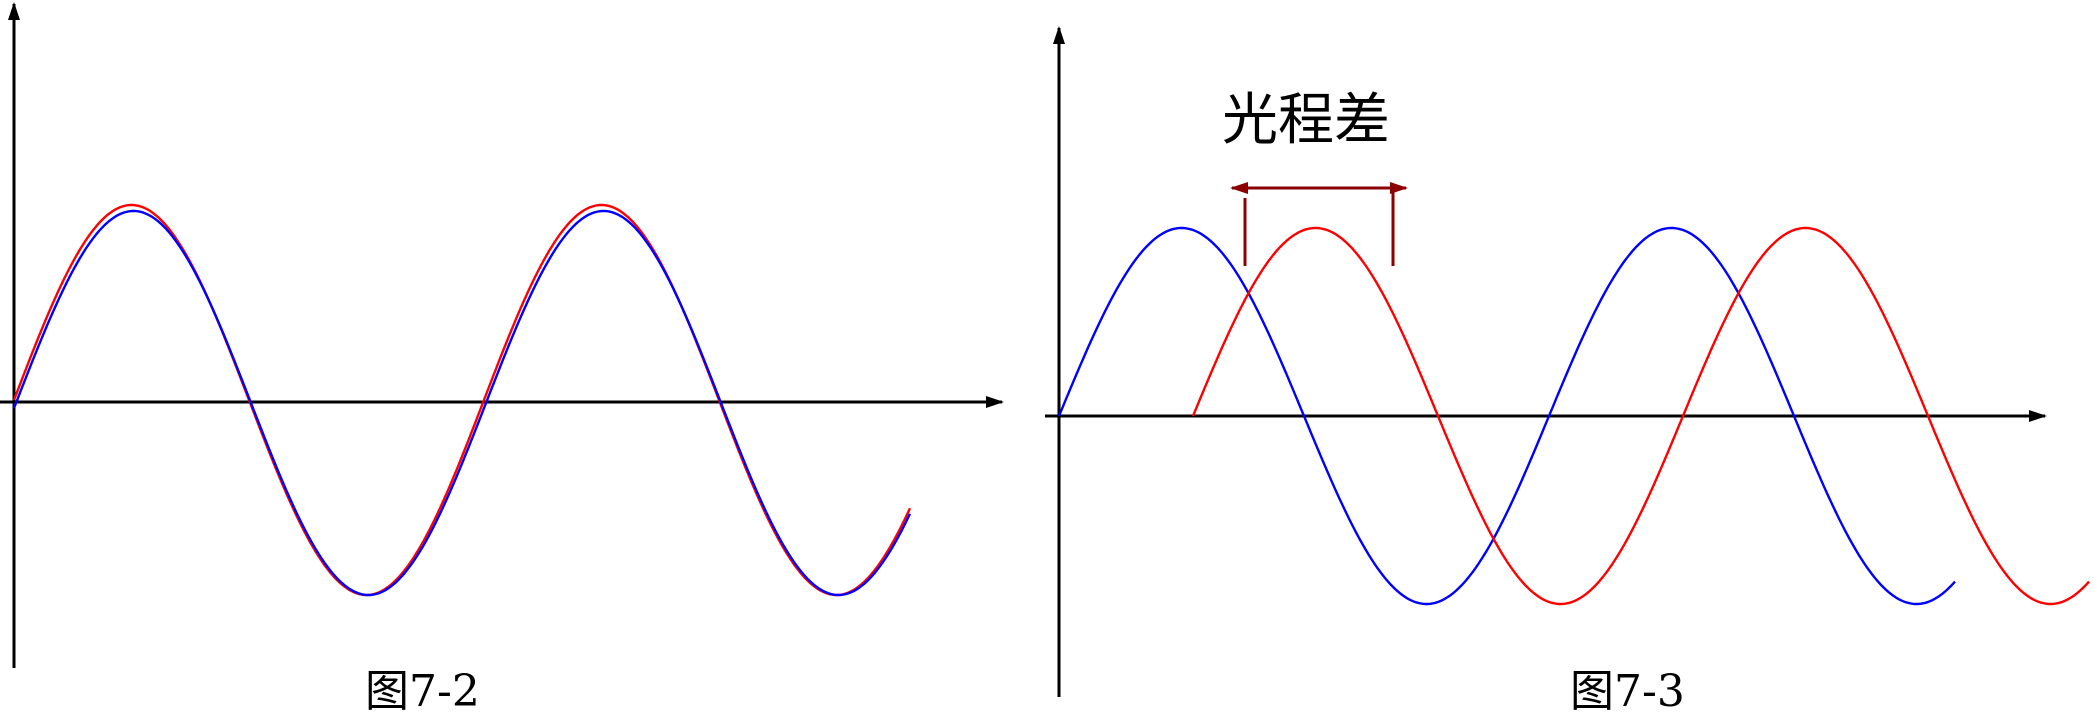 Image resolution: width=2094 pixels, height=720 pixels. What do you see at coordinates (422, 691) in the screenshot?
I see `figure-caption: 图7-2` at bounding box center [422, 691].